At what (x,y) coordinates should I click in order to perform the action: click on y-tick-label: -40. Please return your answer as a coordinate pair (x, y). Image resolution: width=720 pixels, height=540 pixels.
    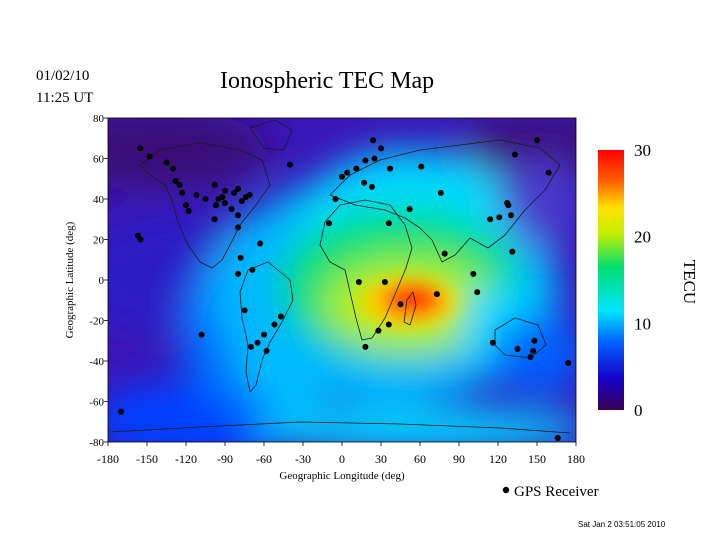
    Looking at the image, I should click on (96, 362).